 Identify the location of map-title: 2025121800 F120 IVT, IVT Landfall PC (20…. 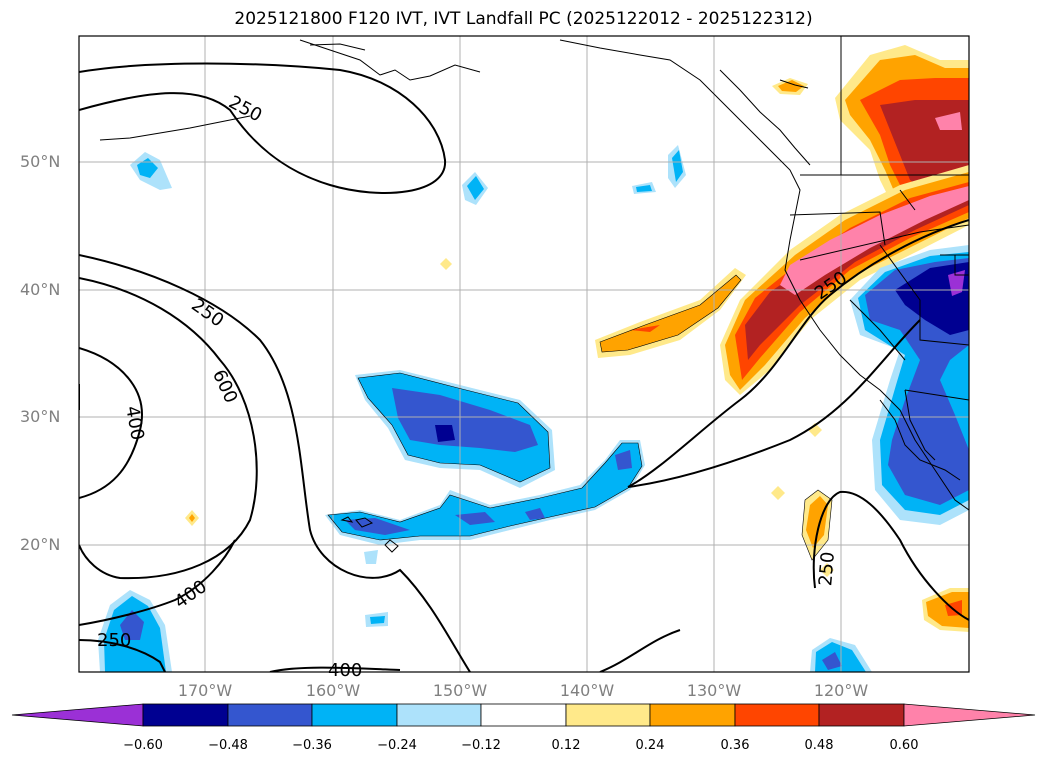
(523, 19).